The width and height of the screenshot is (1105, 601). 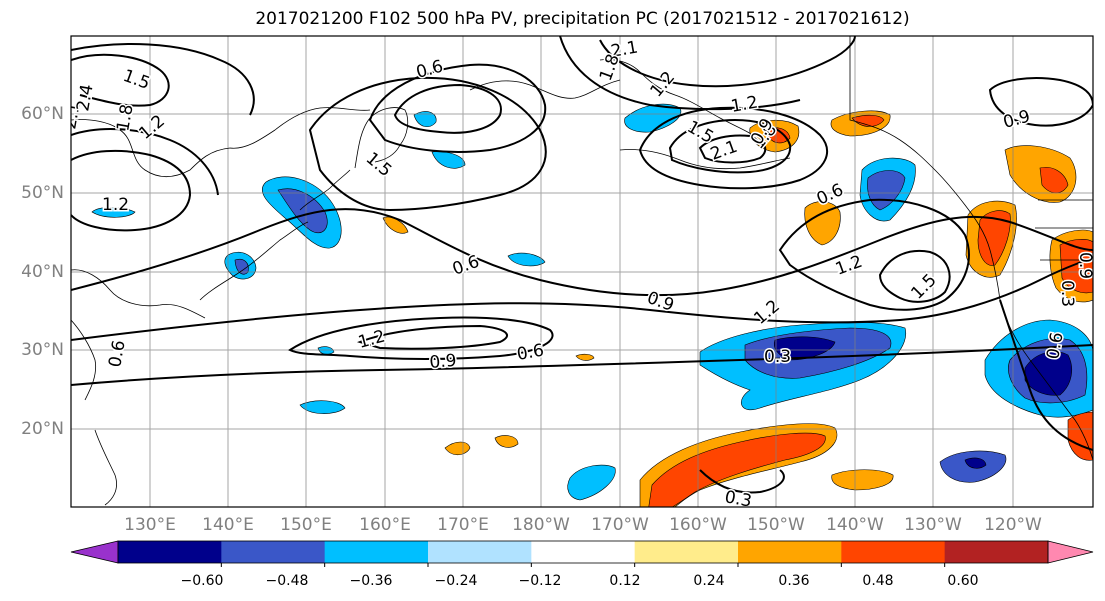 I want to click on lat-label: 60°N, so click(x=42, y=114).